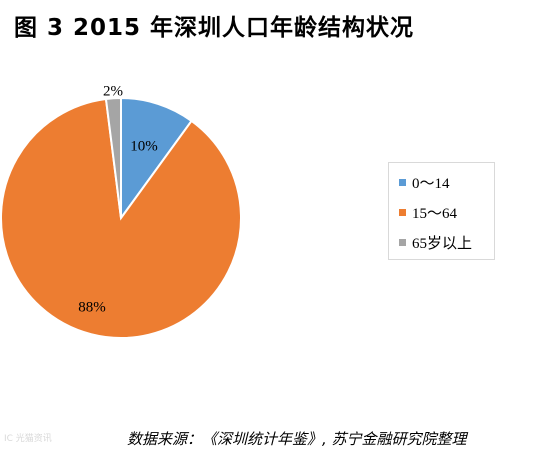  I want to click on legend: 0～14 15～64 65岁以上, so click(441, 211).